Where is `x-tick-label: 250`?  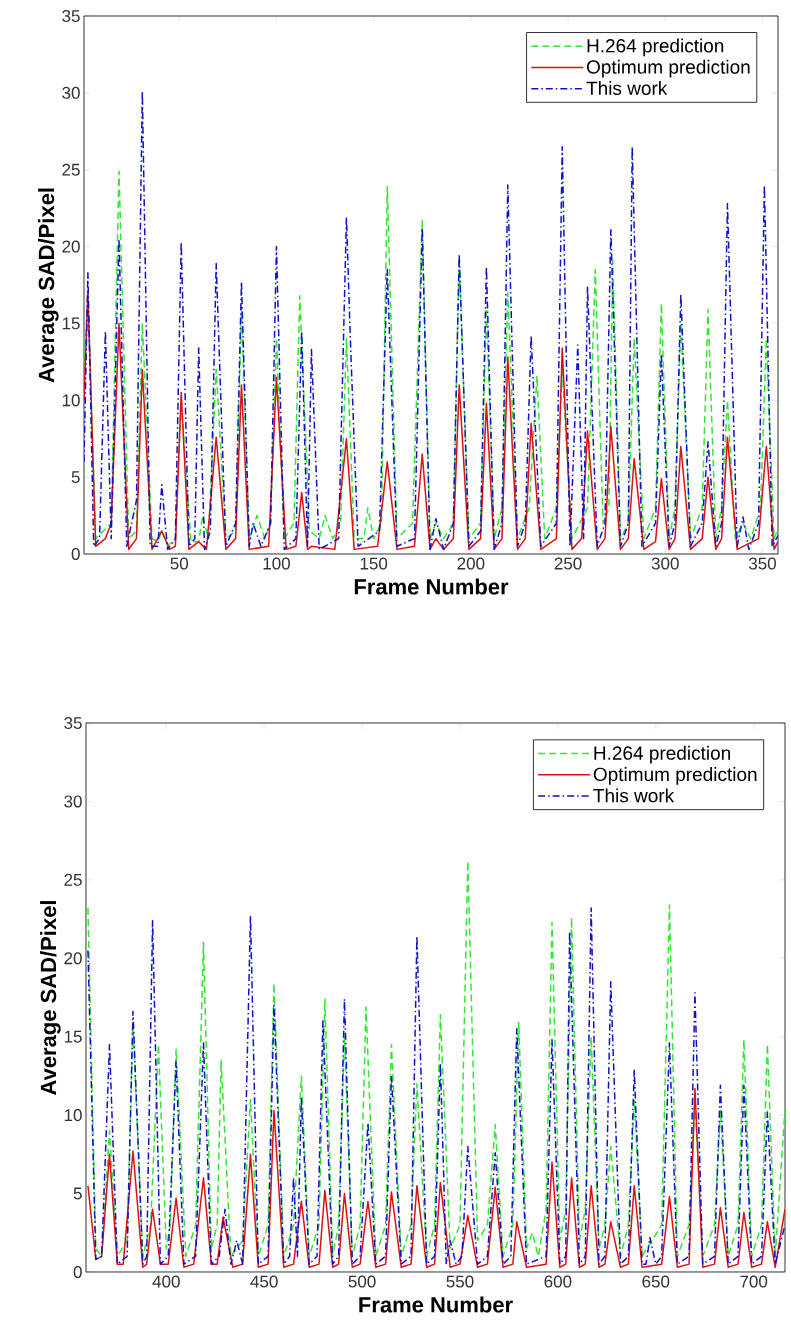 x-tick-label: 250 is located at coordinates (568, 563).